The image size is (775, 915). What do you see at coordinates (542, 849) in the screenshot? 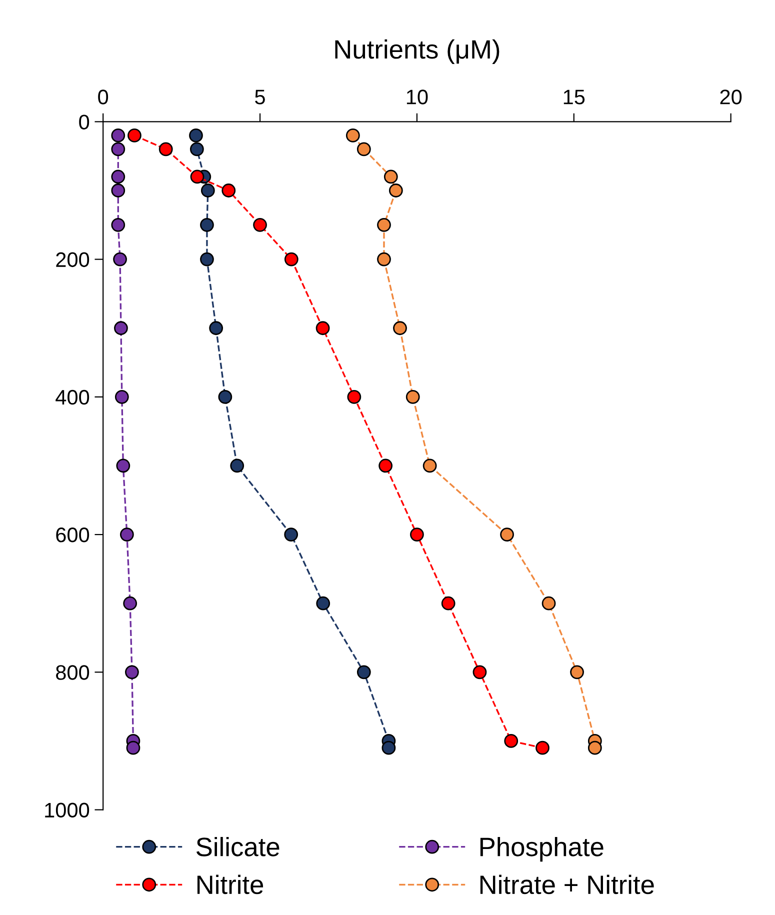
I see `legend-label: Phosphate` at bounding box center [542, 849].